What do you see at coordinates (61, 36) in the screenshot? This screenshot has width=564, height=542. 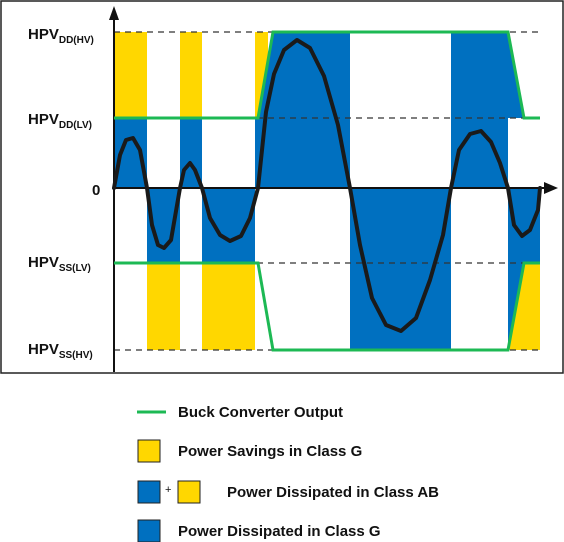 I see `label-hpvdd-hv: HPVDD(HV)` at bounding box center [61, 36].